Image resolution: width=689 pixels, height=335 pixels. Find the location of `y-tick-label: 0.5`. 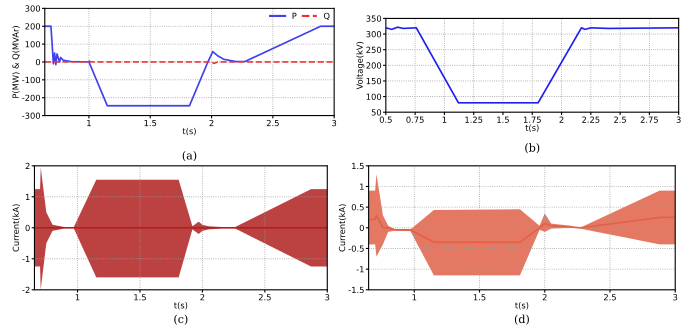

y-tick-label: 0.5 is located at coordinates (358, 207).